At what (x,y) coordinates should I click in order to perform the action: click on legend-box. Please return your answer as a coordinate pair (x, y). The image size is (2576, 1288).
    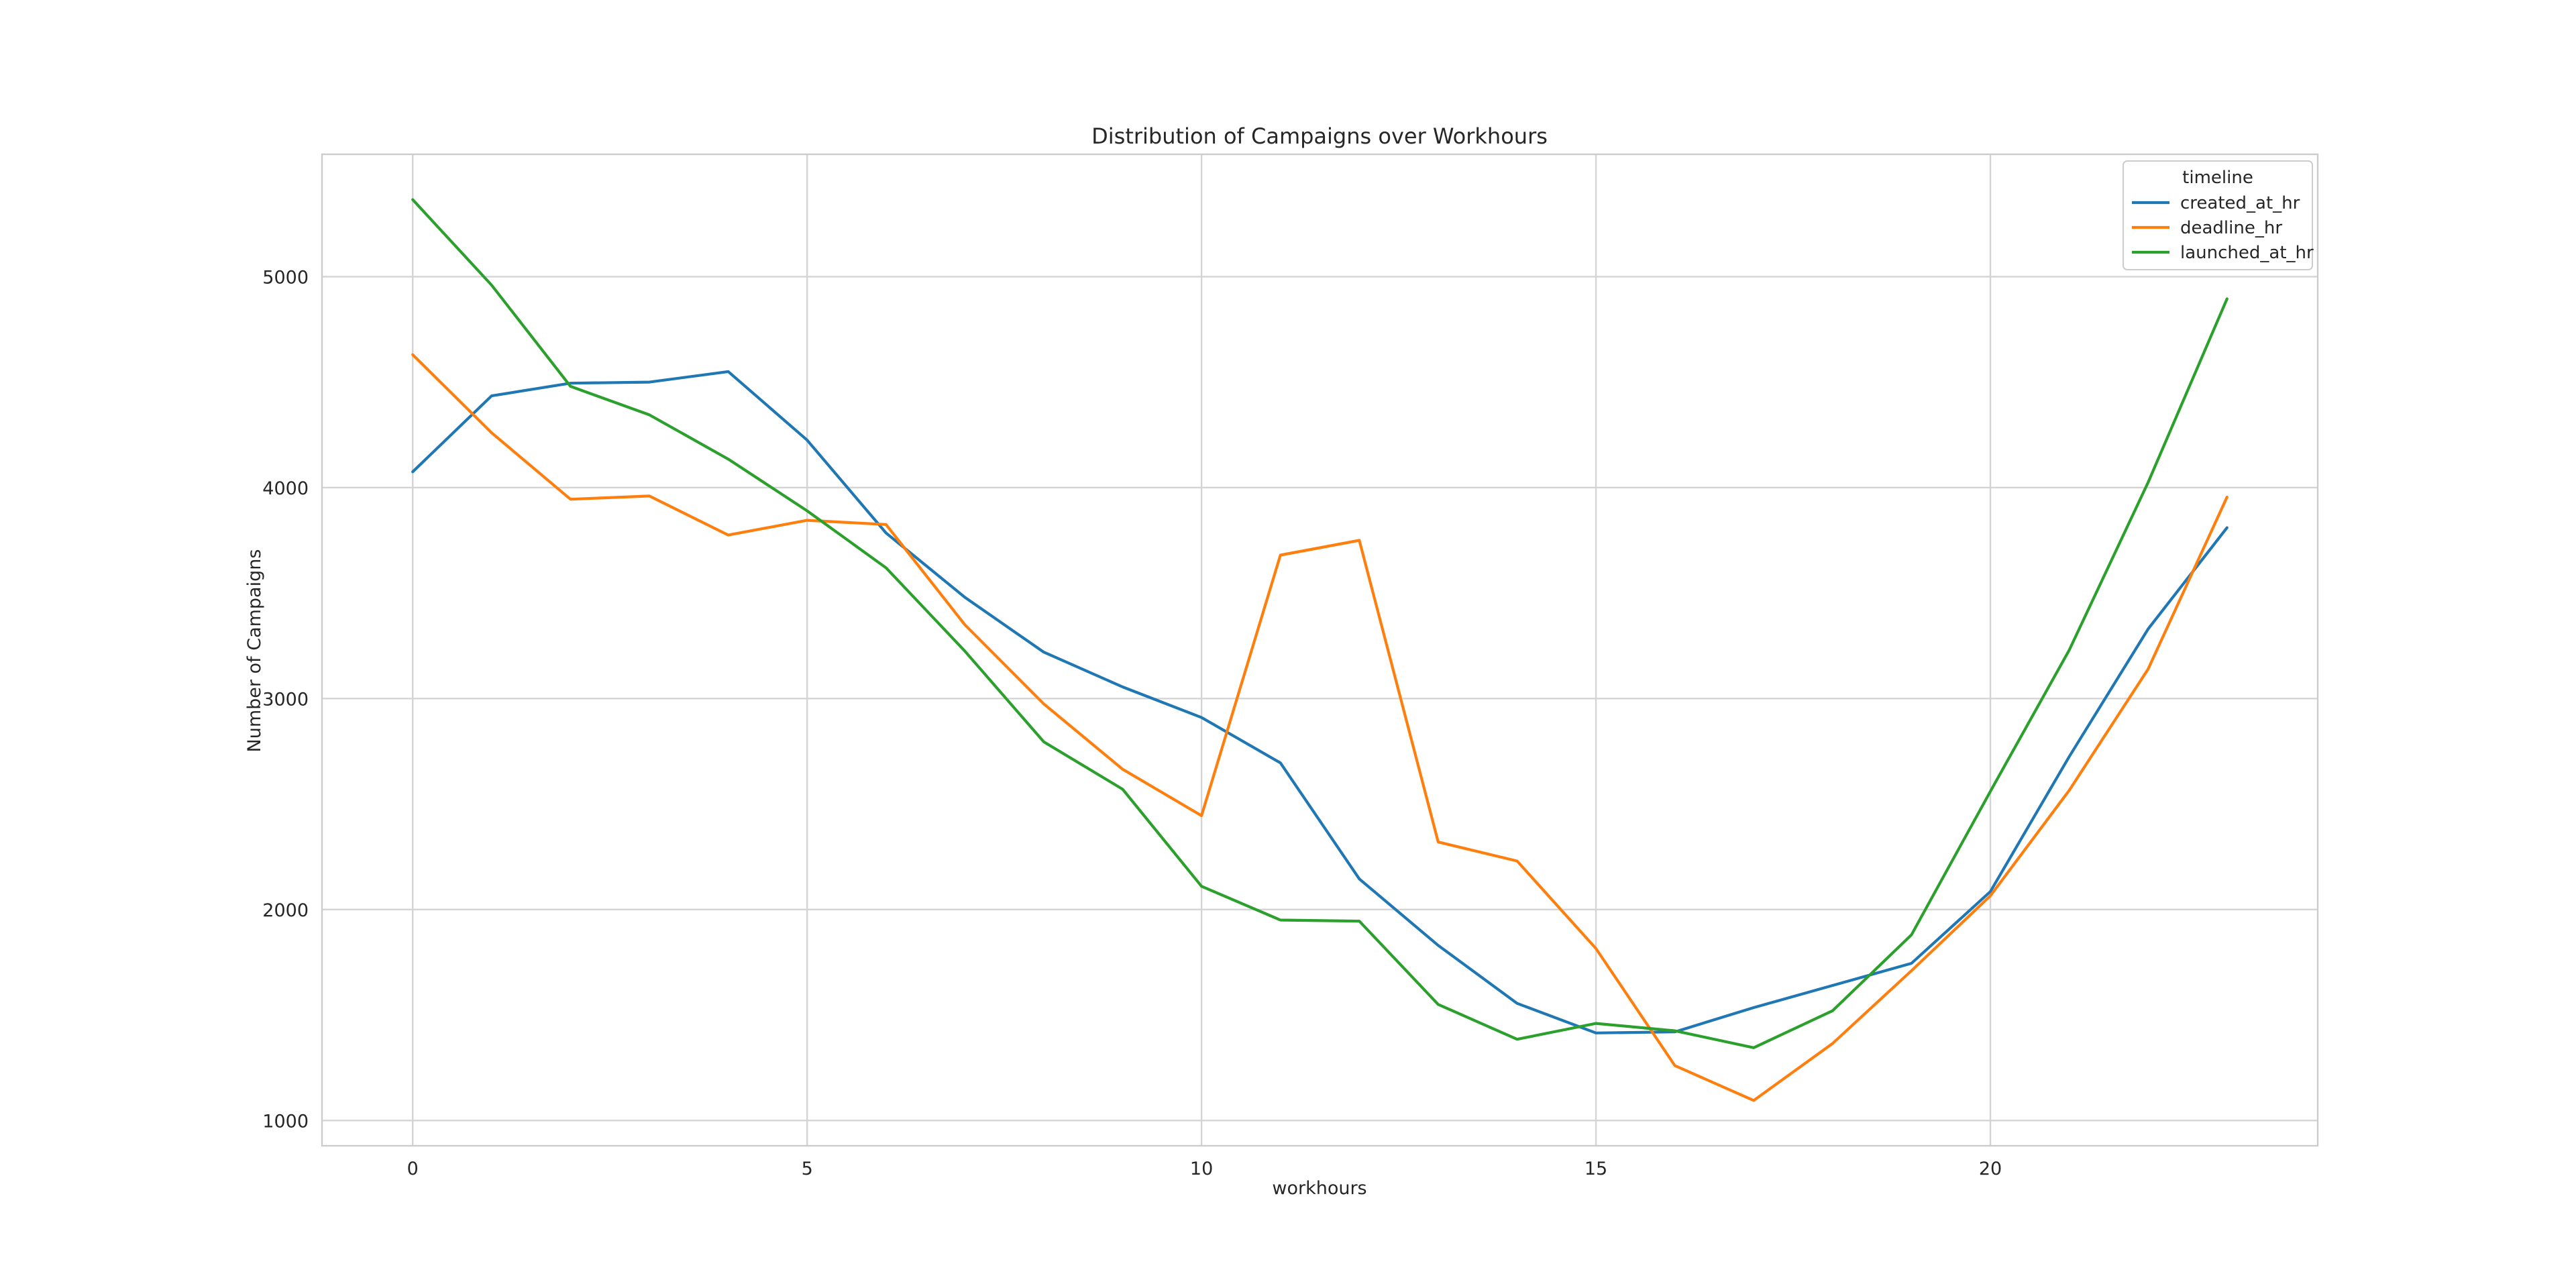
    Looking at the image, I should click on (2218, 215).